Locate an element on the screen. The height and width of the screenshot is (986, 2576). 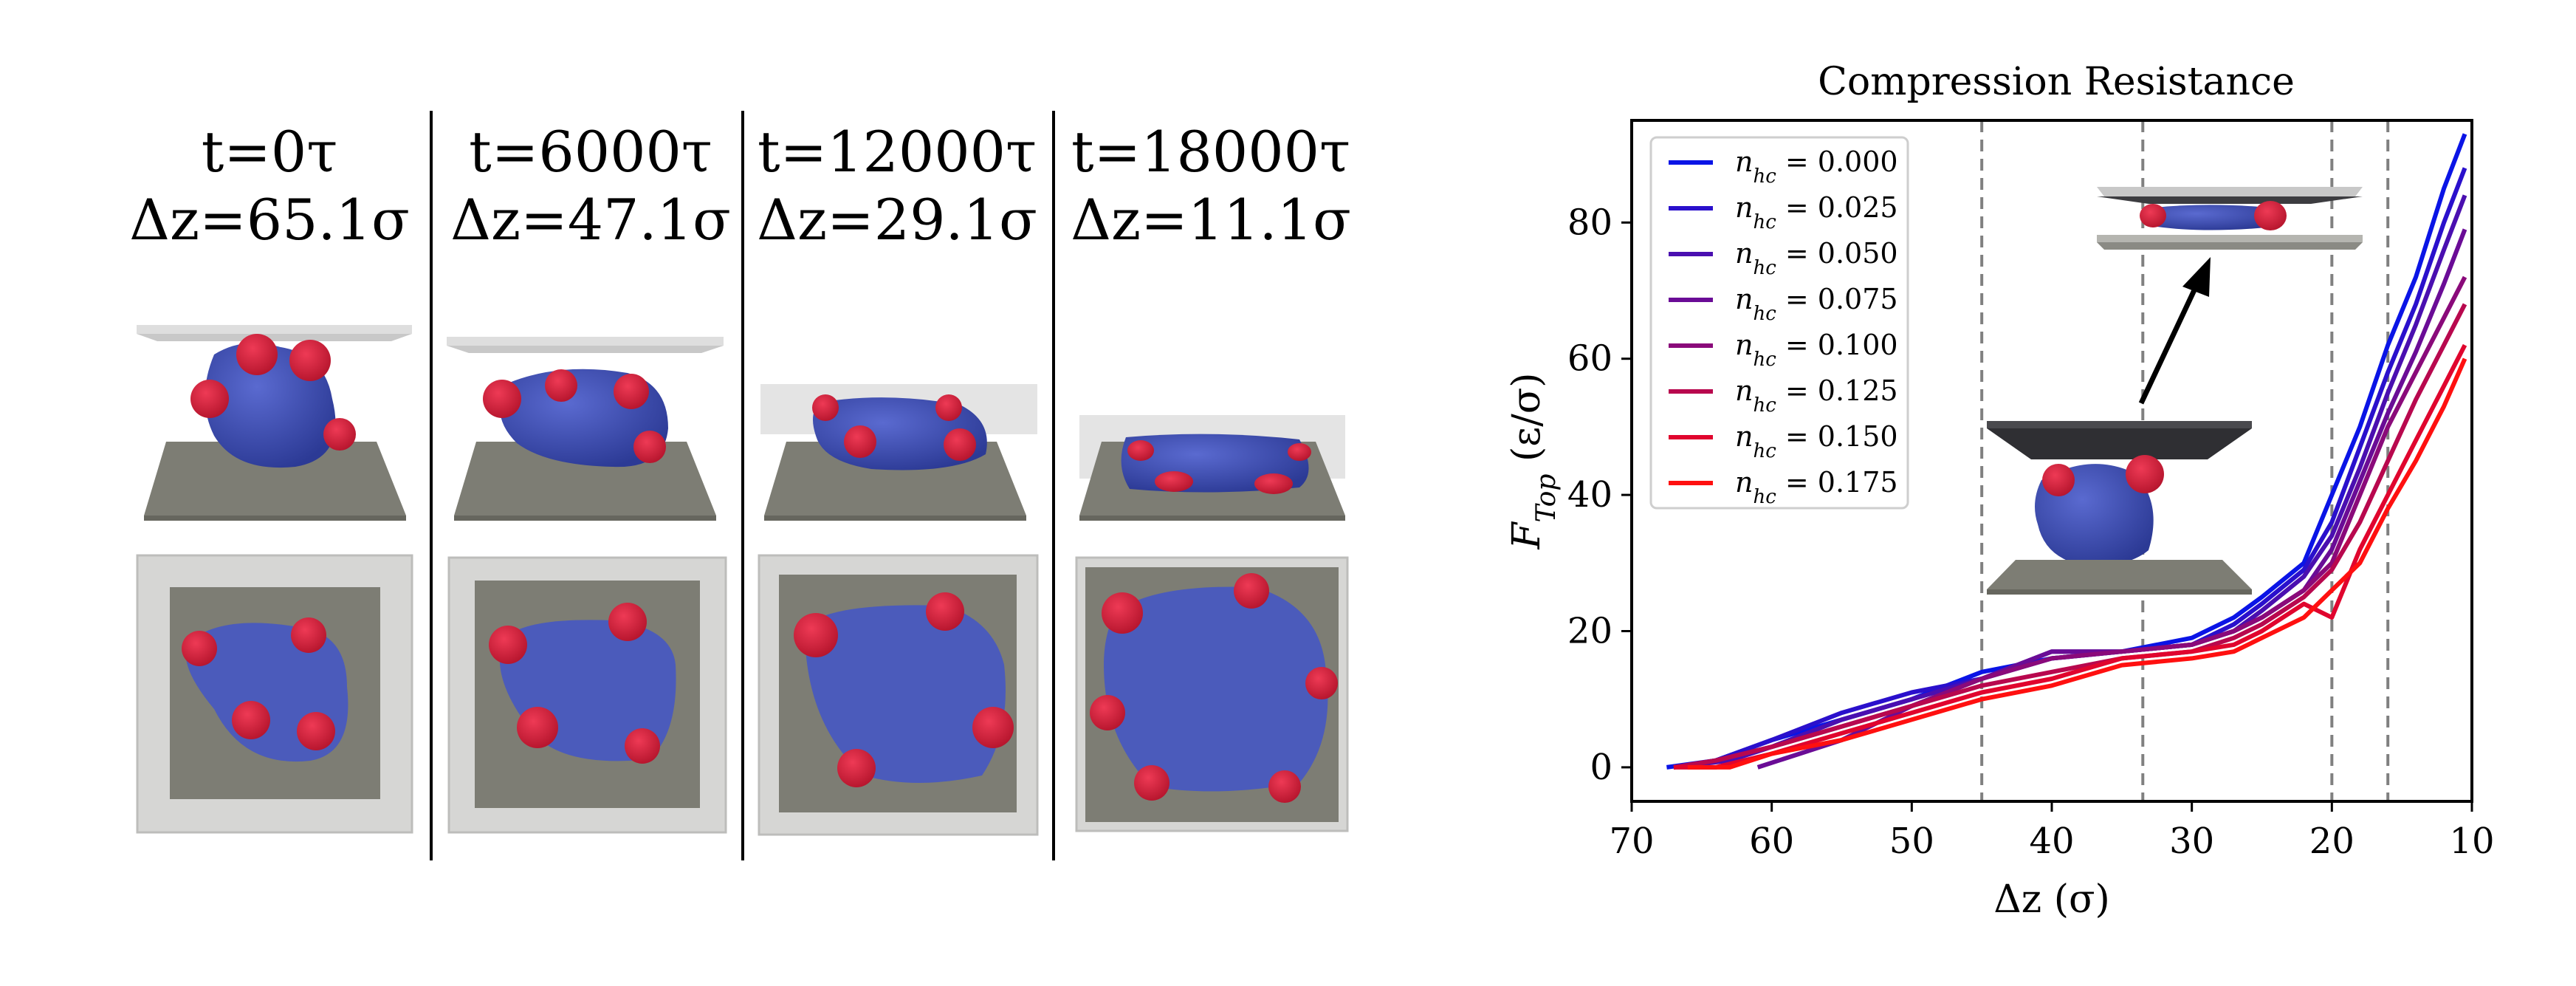
snapshot-time-3: t=18000τ is located at coordinates (1211, 152).